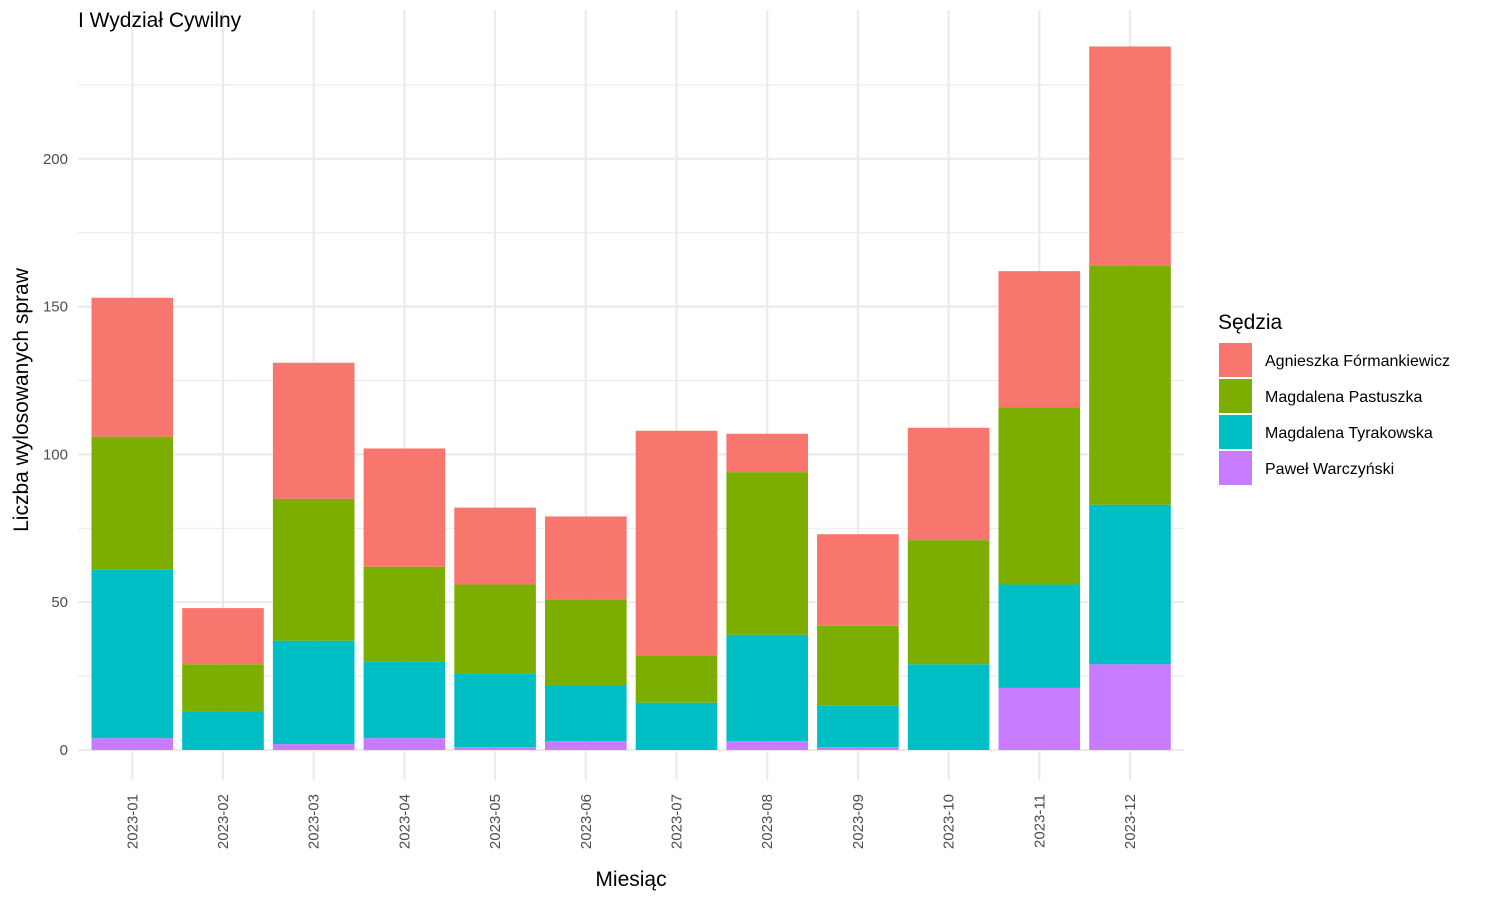 Image resolution: width=1500 pixels, height=900 pixels. Describe the element at coordinates (55, 159) in the screenshot. I see `y-tick-label: 200` at that location.